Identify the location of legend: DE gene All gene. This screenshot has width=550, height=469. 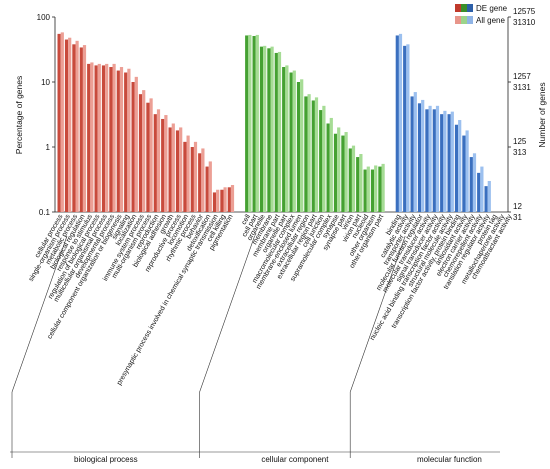
(481, 14).